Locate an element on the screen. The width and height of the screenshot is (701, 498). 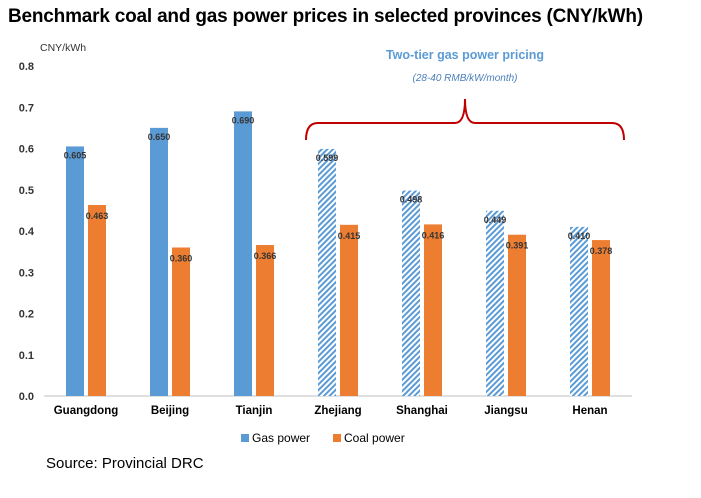
data-label-coal: 0.391 is located at coordinates (517, 246).